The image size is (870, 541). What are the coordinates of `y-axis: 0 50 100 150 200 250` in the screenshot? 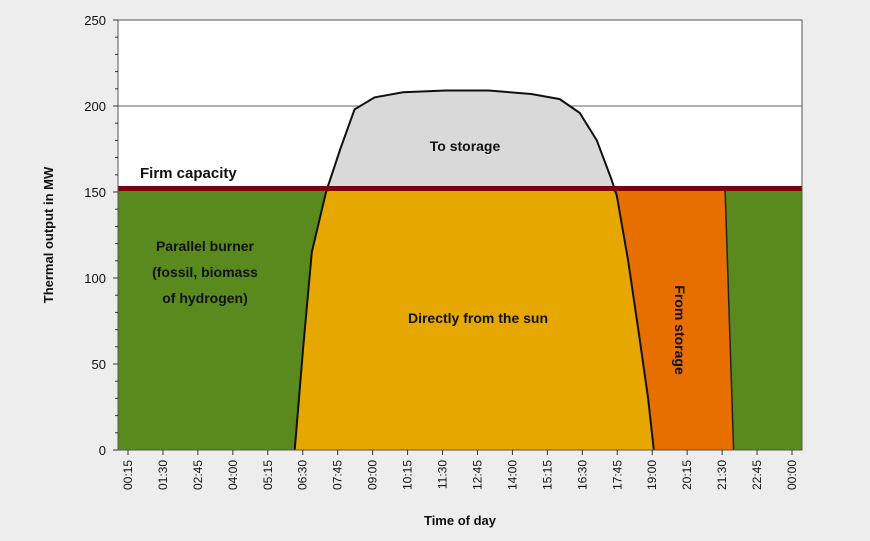 It's located at (101, 235).